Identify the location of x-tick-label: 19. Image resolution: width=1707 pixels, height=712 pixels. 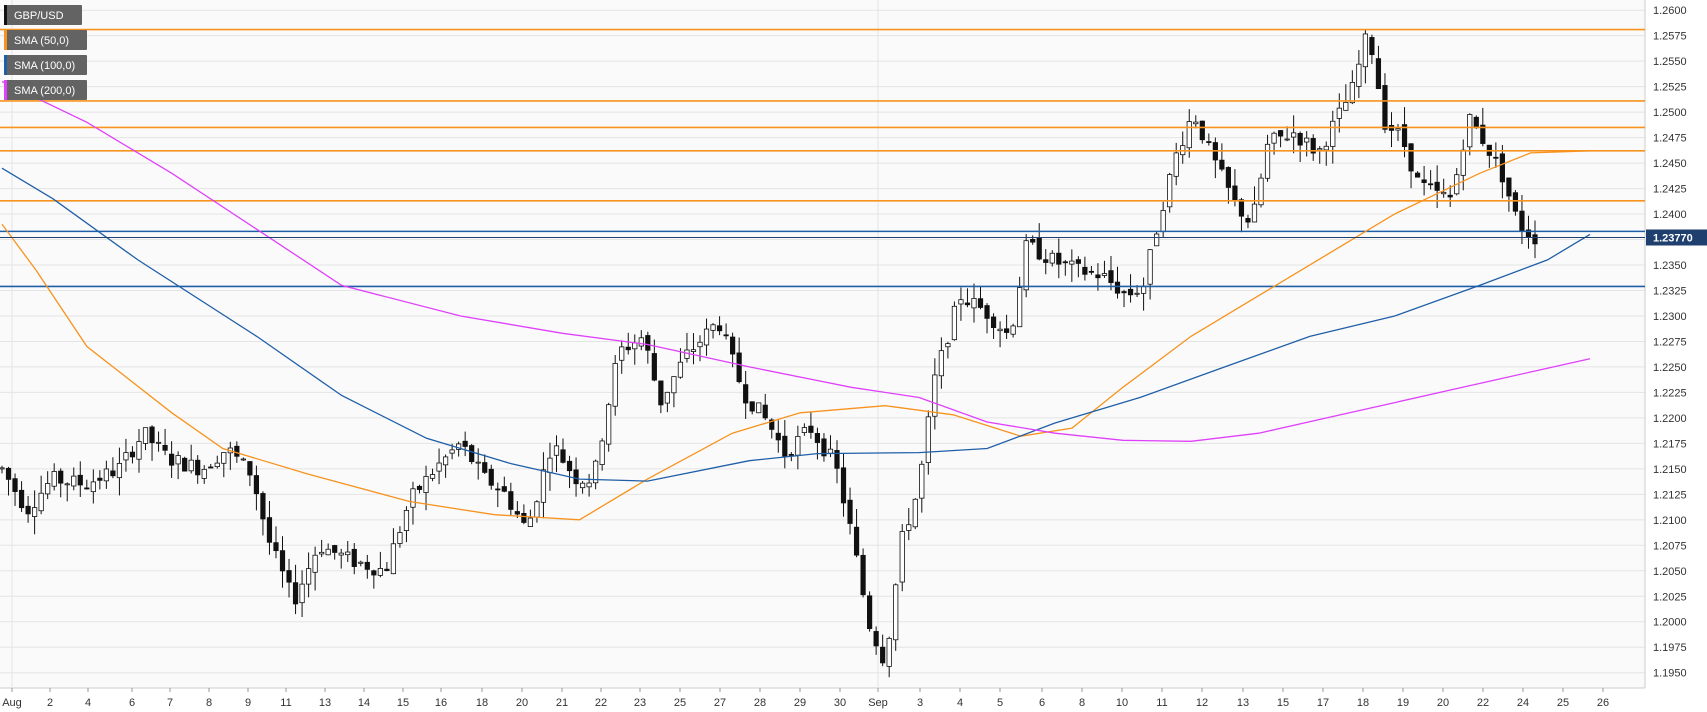
(1403, 703).